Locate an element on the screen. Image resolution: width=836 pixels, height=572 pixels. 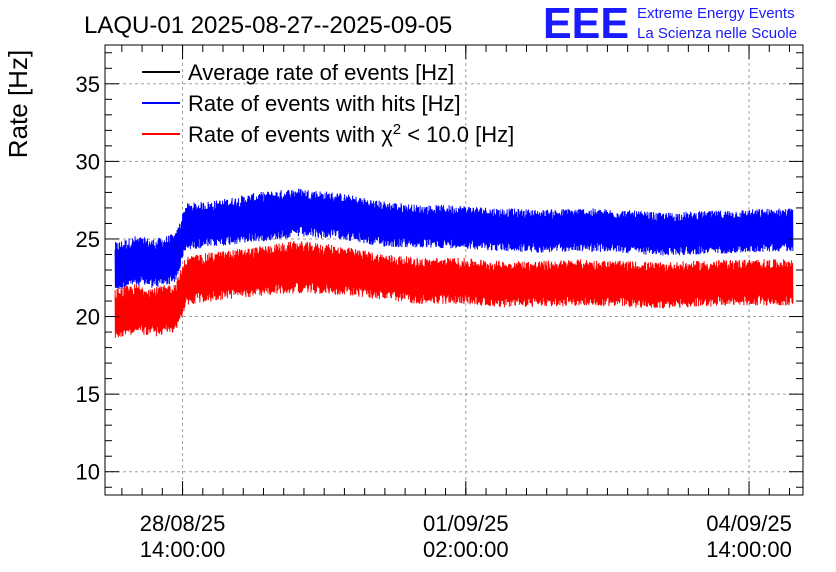
legend-label: Rate of events with hits [Hz] is located at coordinates (324, 103).